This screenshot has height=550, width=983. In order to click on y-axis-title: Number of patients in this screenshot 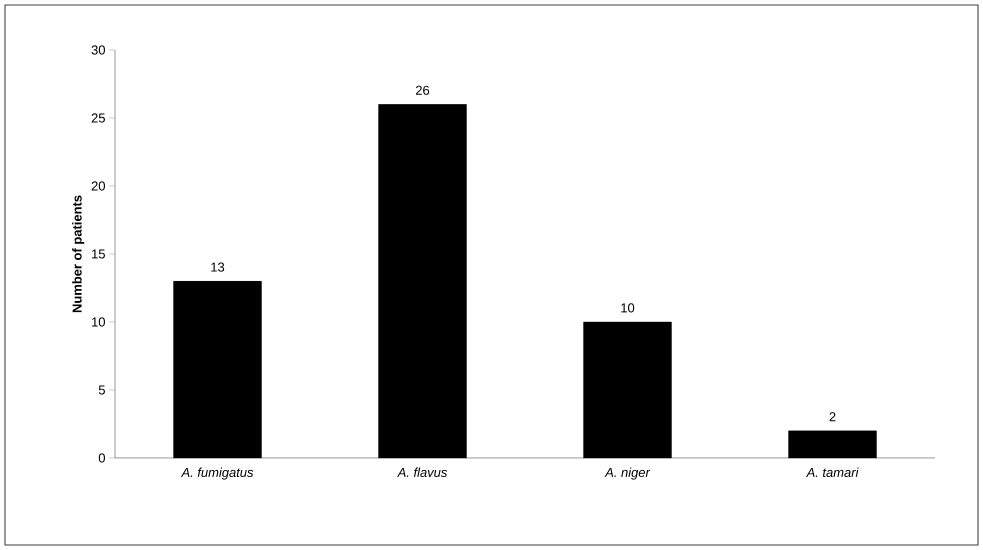, I will do `click(78, 254)`.